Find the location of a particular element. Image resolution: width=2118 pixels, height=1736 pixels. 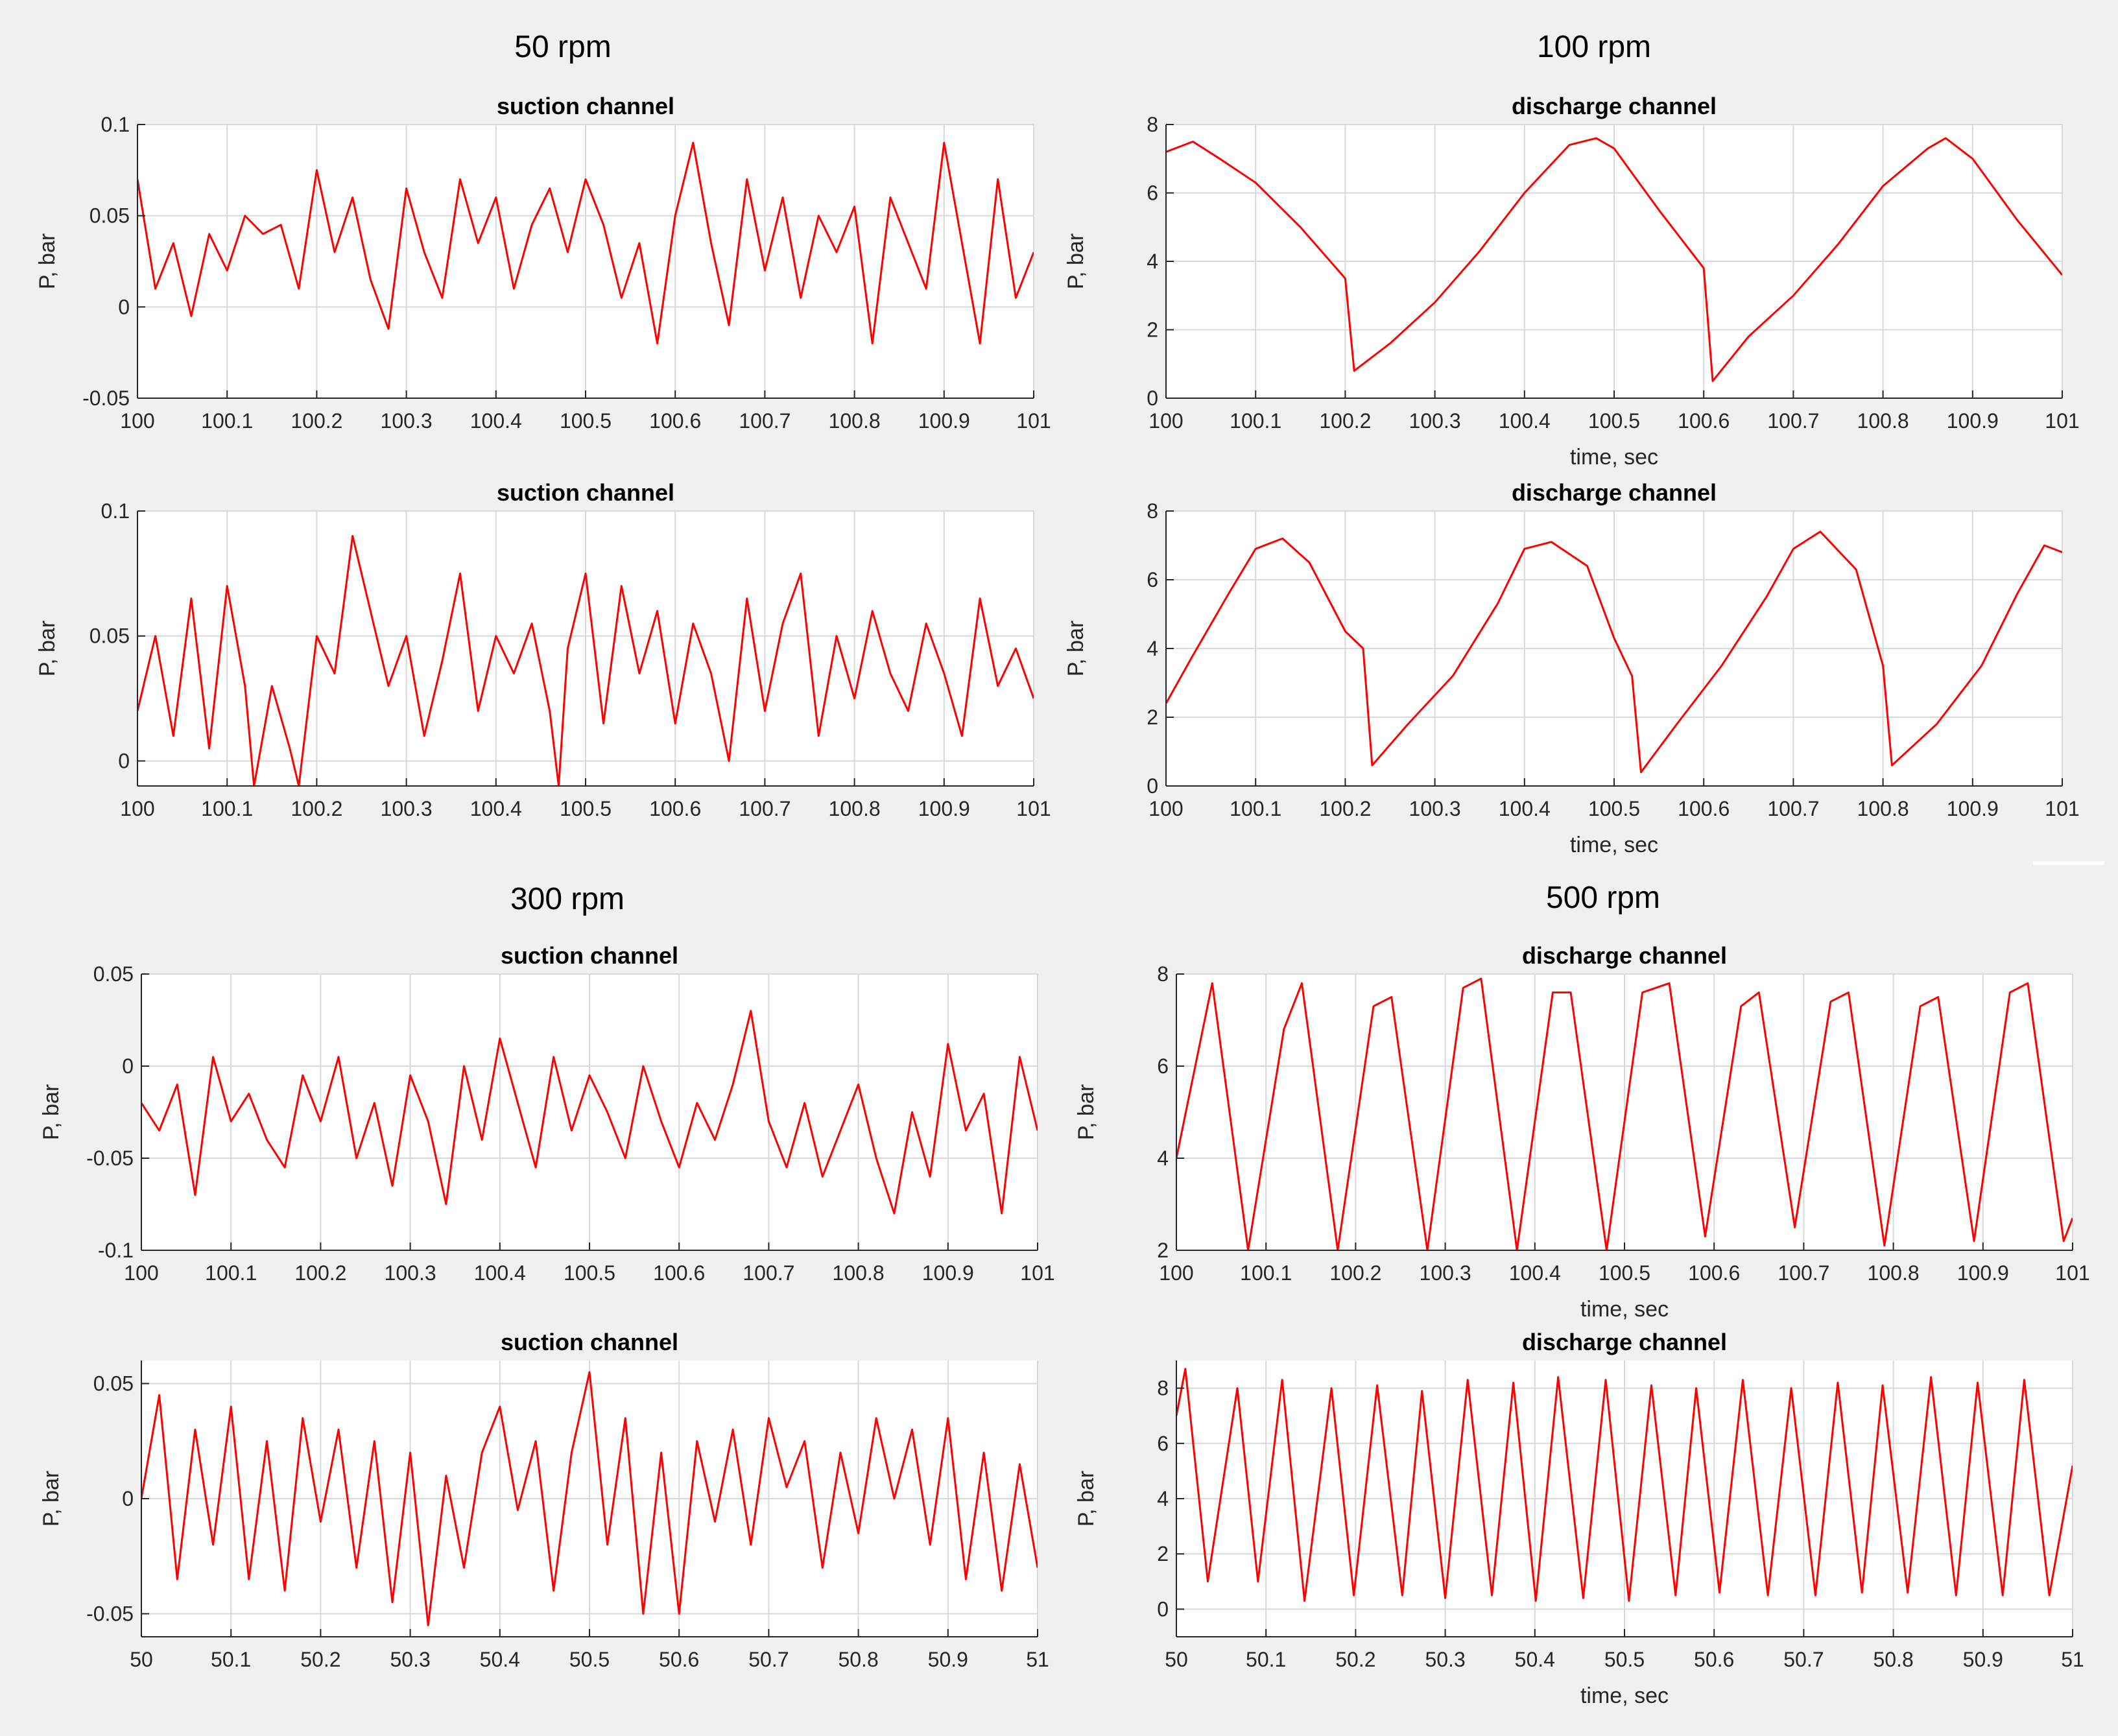

x-tick-label: 50.5 is located at coordinates (1625, 1659).